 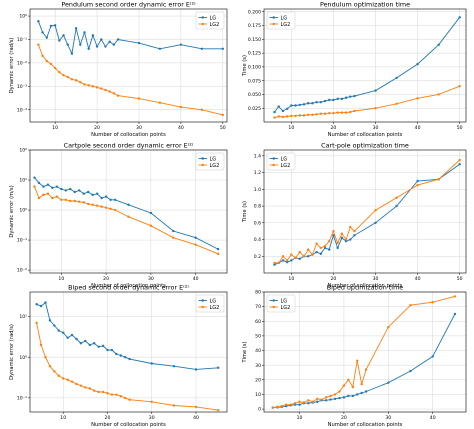 I want to click on y-tick-label: 0.150, so click(x=254, y=40).